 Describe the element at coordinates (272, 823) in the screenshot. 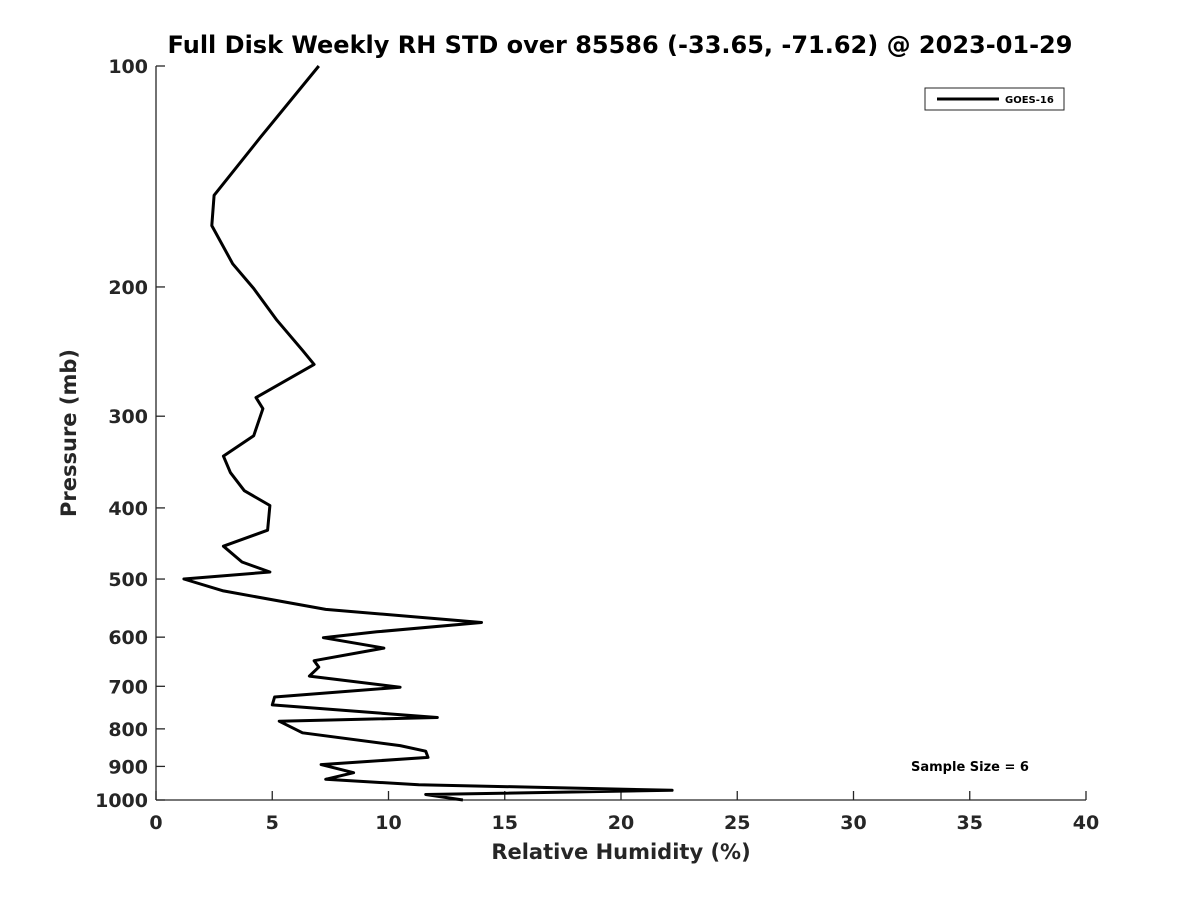

I see `x-tick-label: 5` at that location.